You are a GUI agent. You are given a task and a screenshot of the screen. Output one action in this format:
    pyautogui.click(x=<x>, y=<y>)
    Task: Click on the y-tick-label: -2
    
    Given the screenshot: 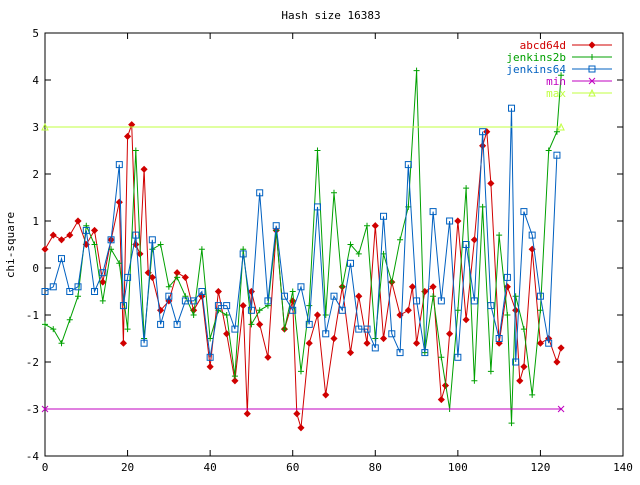 What is the action you would take?
    pyautogui.click(x=32, y=362)
    